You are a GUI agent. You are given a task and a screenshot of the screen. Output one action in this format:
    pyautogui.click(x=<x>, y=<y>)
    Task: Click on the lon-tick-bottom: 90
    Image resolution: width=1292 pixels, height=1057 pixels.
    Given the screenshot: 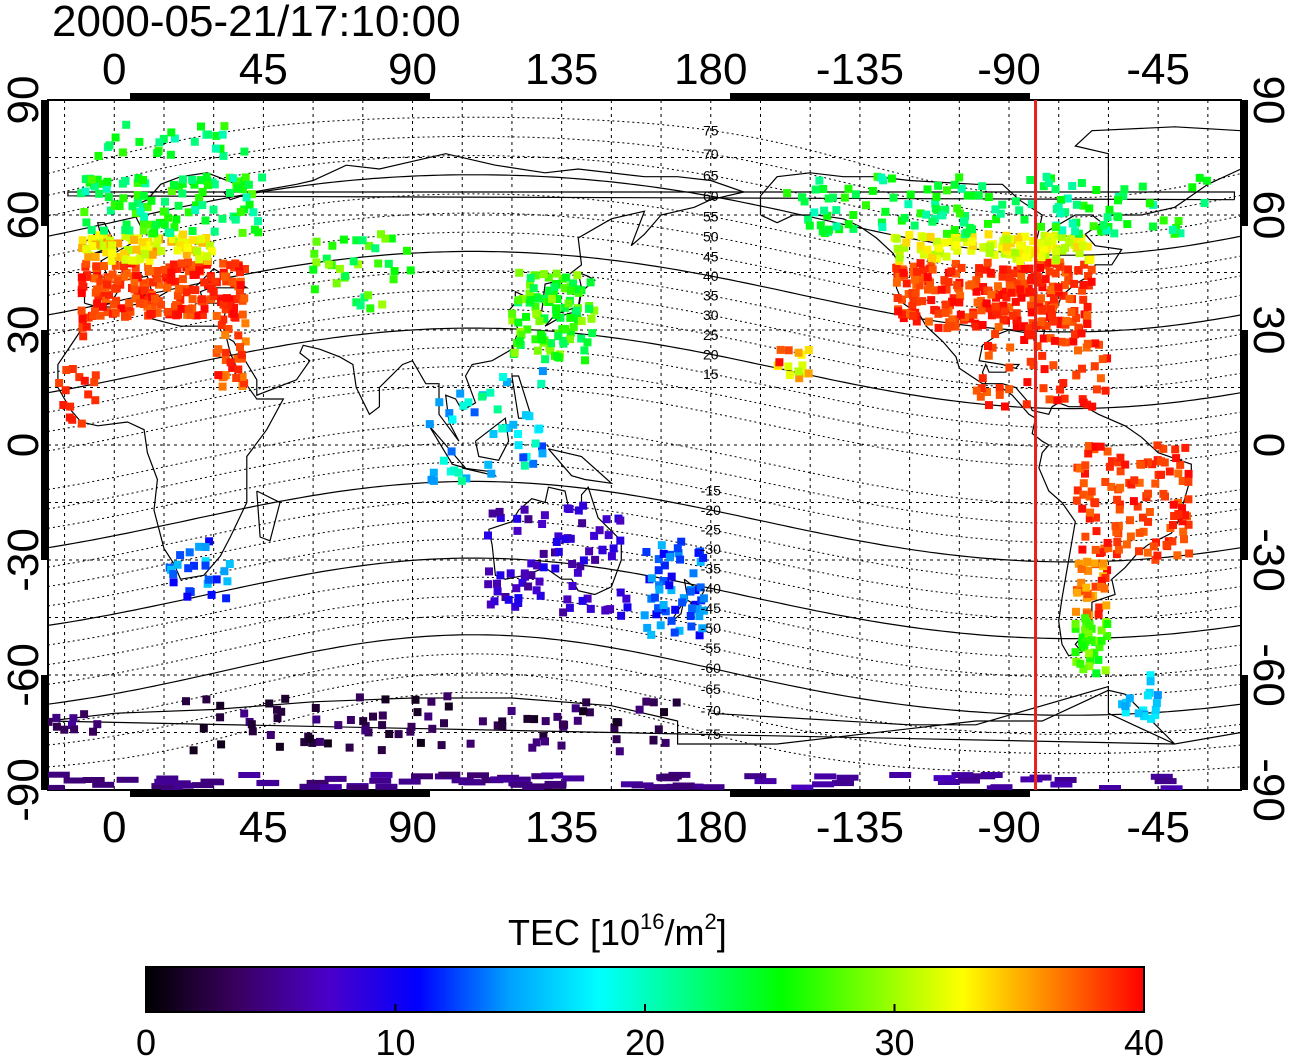 What is the action you would take?
    pyautogui.click(x=412, y=827)
    